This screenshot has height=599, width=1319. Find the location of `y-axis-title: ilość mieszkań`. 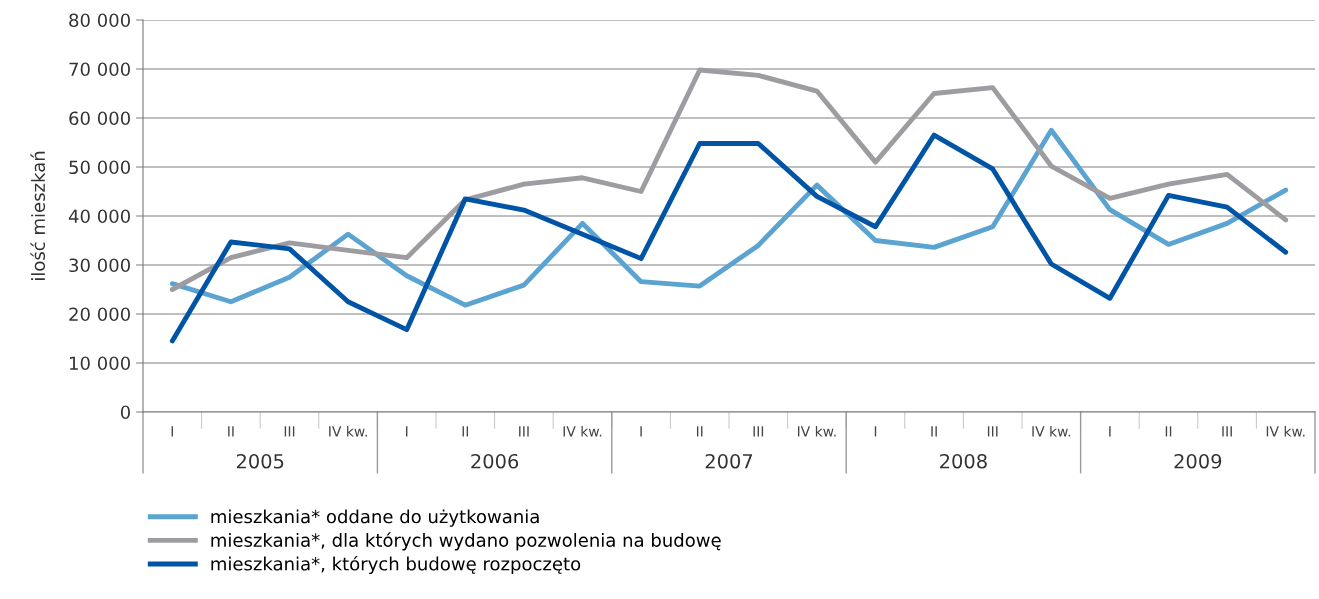

y-axis-title: ilość mieszkań is located at coordinates (38, 215).